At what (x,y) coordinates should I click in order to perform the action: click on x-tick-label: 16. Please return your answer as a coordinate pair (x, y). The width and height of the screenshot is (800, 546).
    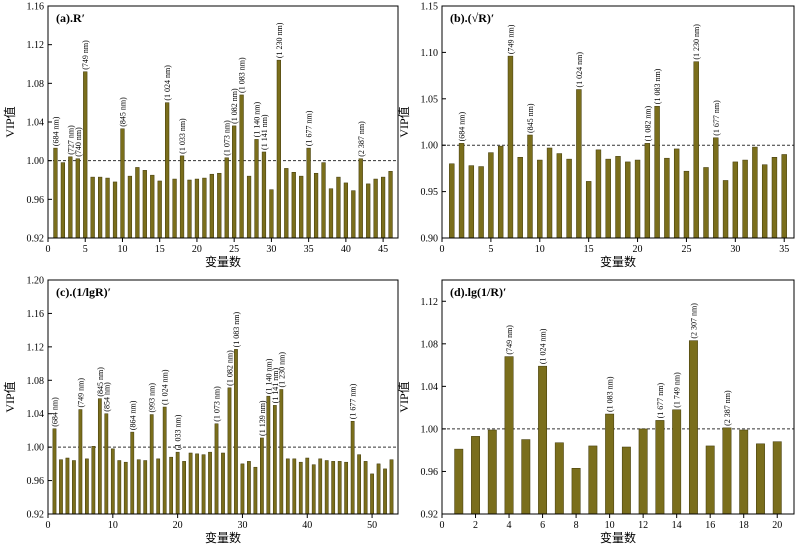
    Looking at the image, I should click on (710, 525).